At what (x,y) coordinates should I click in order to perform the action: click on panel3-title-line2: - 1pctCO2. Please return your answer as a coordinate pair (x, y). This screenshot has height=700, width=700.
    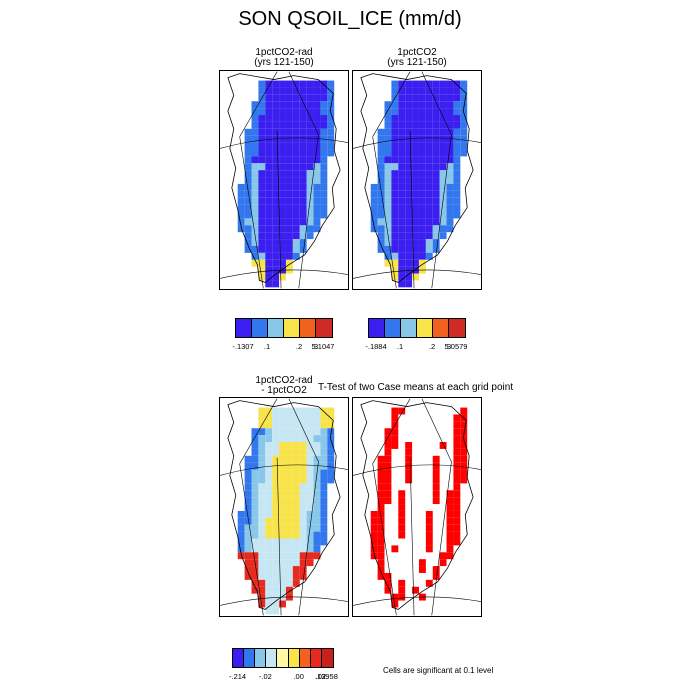
    Looking at the image, I should click on (284, 390).